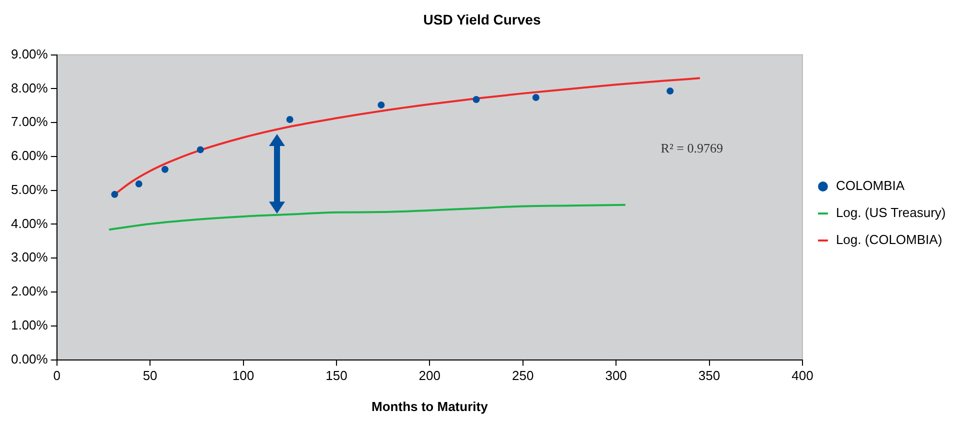 The height and width of the screenshot is (427, 974). Describe the element at coordinates (337, 376) in the screenshot. I see `x-tick-label: 150` at that location.